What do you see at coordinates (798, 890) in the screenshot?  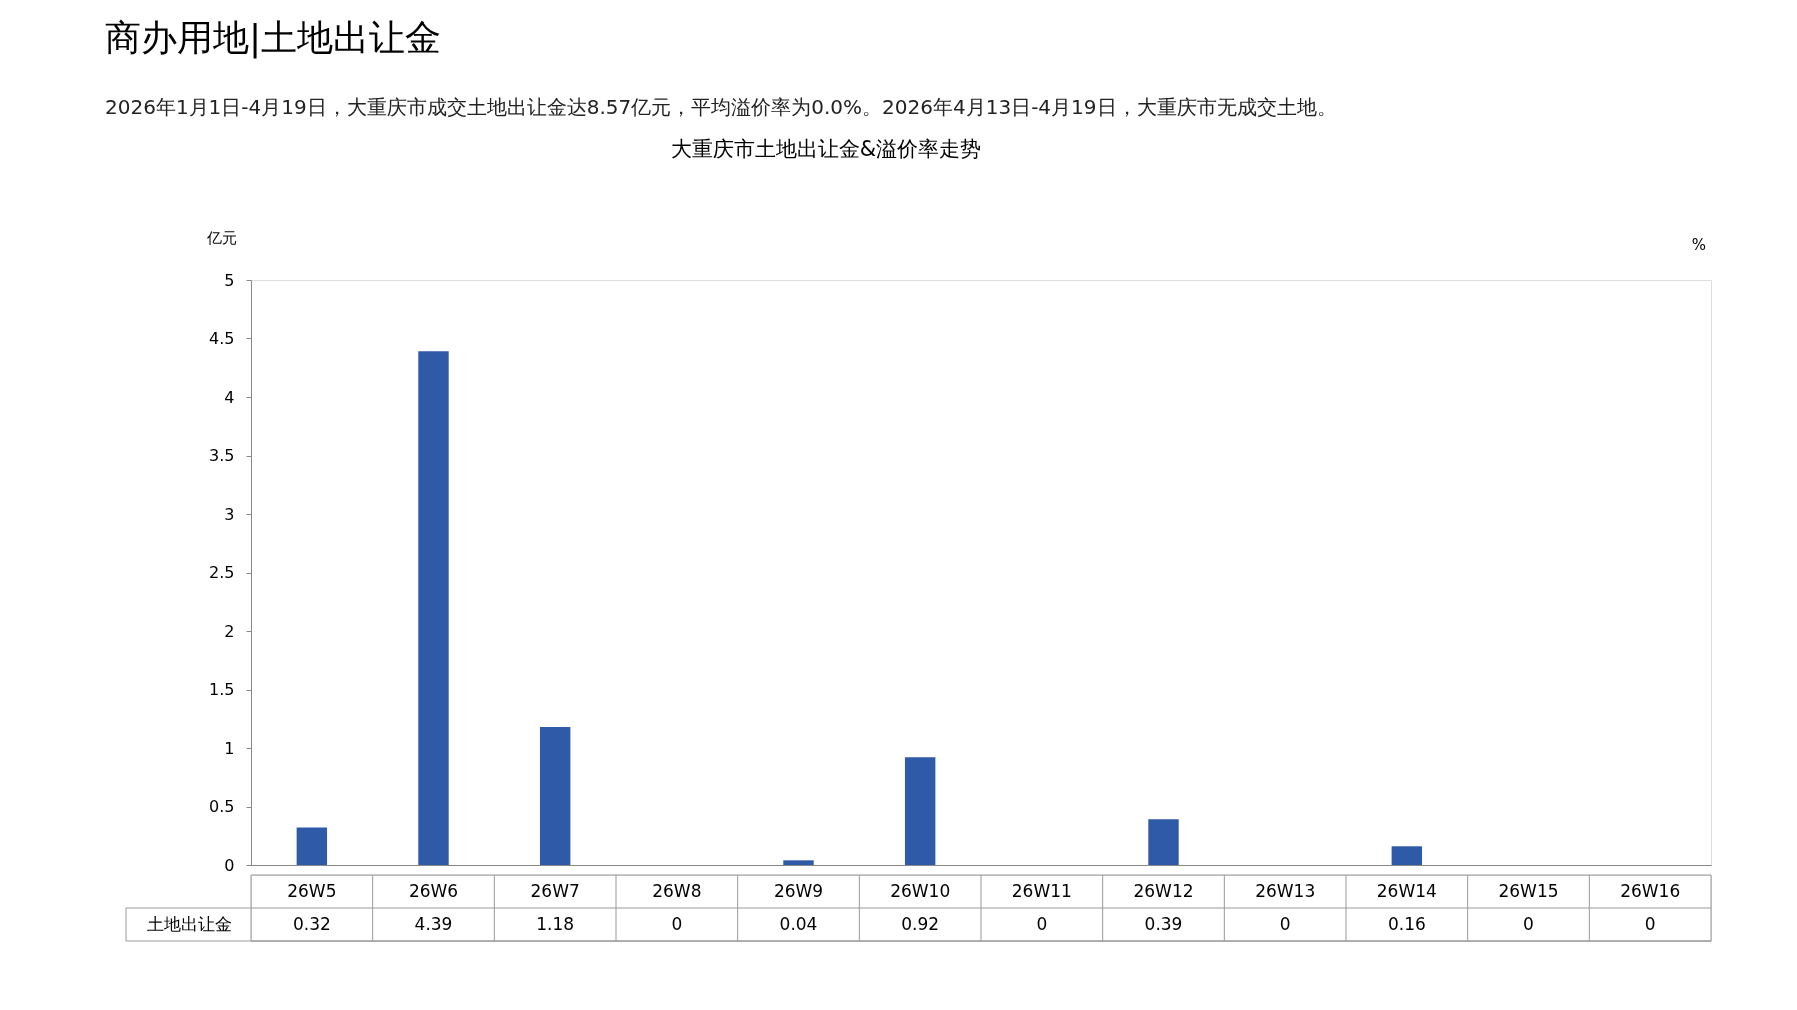 I see `x-tick-label: 26W9` at bounding box center [798, 890].